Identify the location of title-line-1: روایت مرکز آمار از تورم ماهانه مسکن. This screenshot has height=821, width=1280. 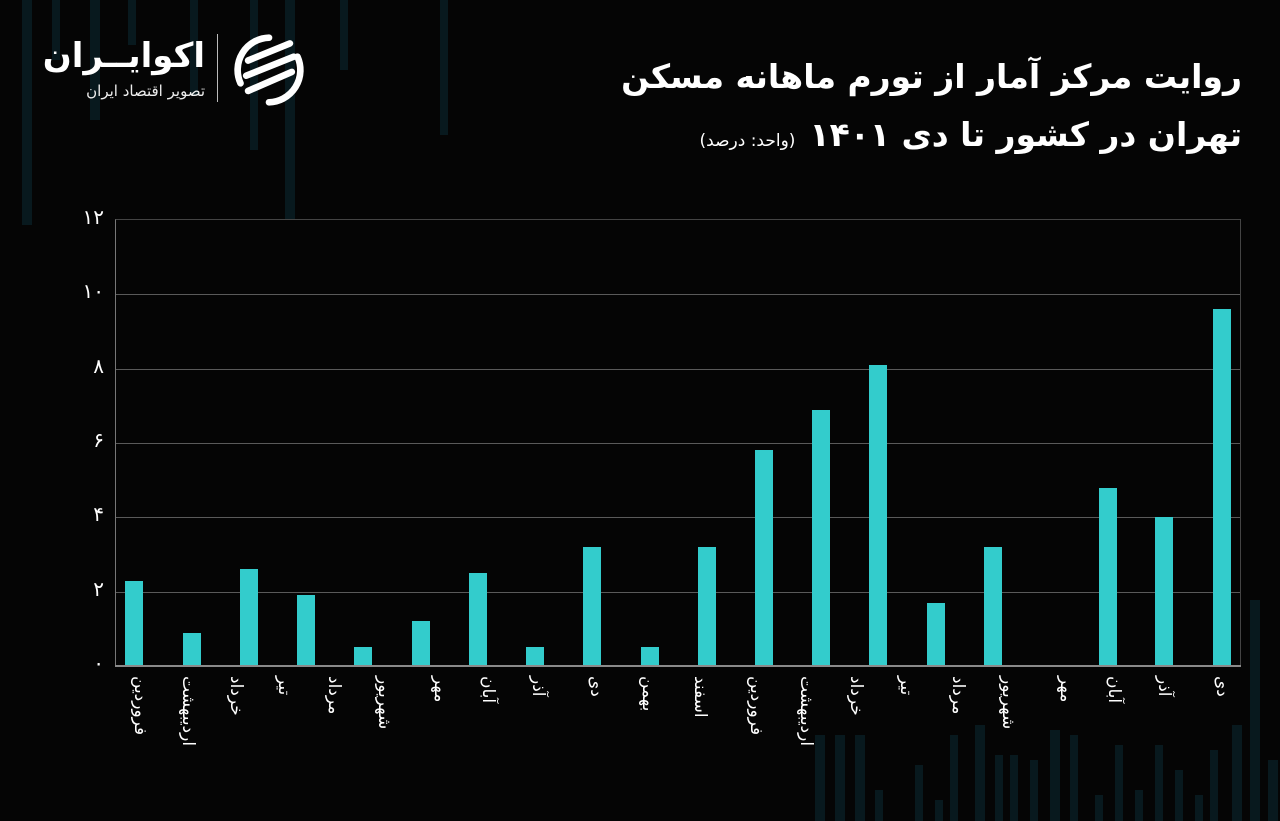
(931, 76).